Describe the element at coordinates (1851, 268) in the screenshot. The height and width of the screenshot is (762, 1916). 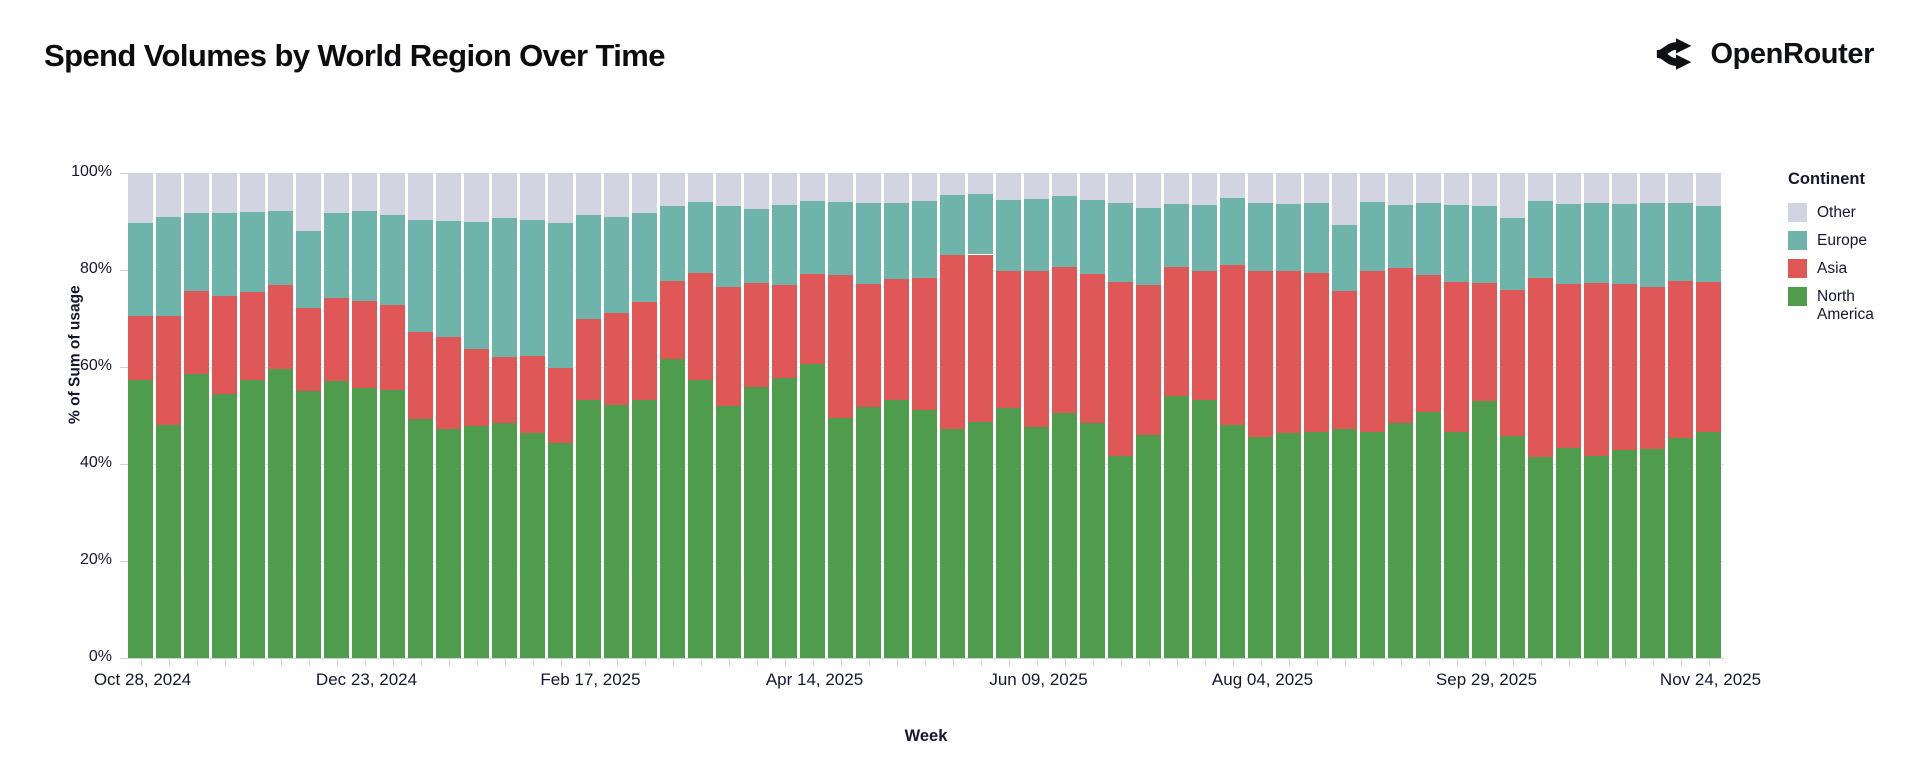
I see `legend-item-asia: Asia` at that location.